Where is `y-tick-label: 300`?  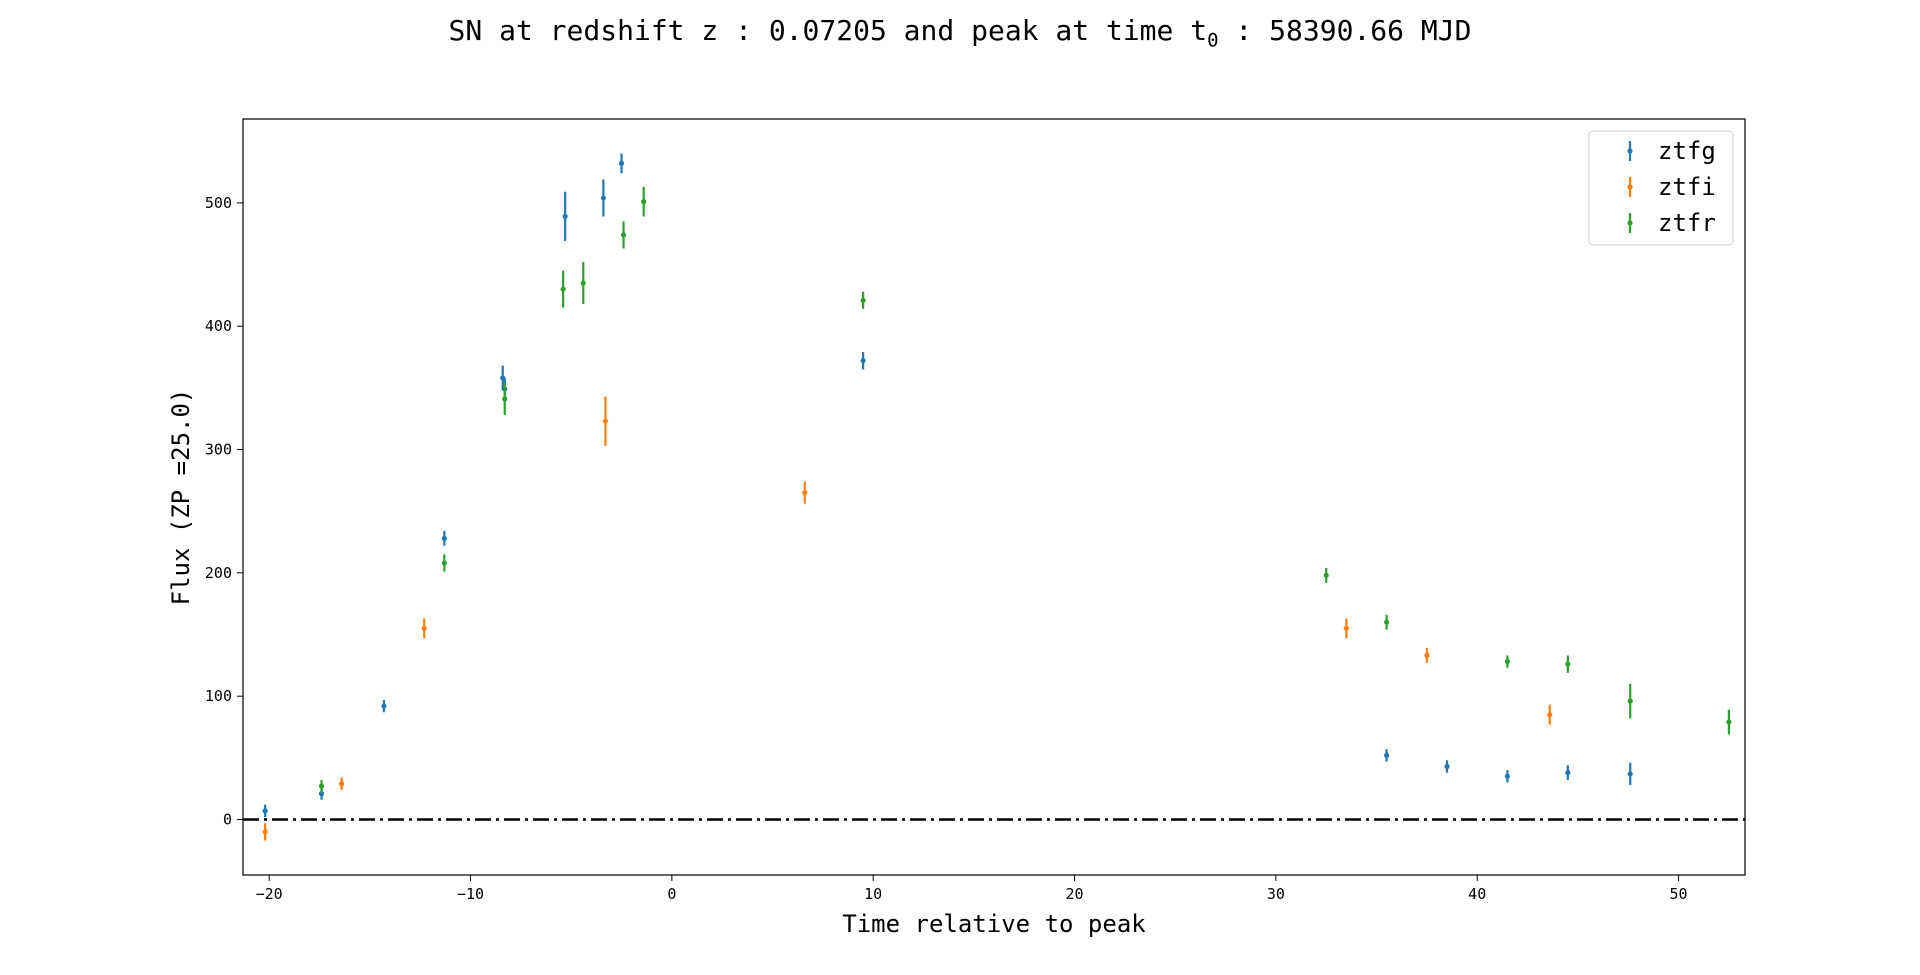
y-tick-label: 300 is located at coordinates (218, 450).